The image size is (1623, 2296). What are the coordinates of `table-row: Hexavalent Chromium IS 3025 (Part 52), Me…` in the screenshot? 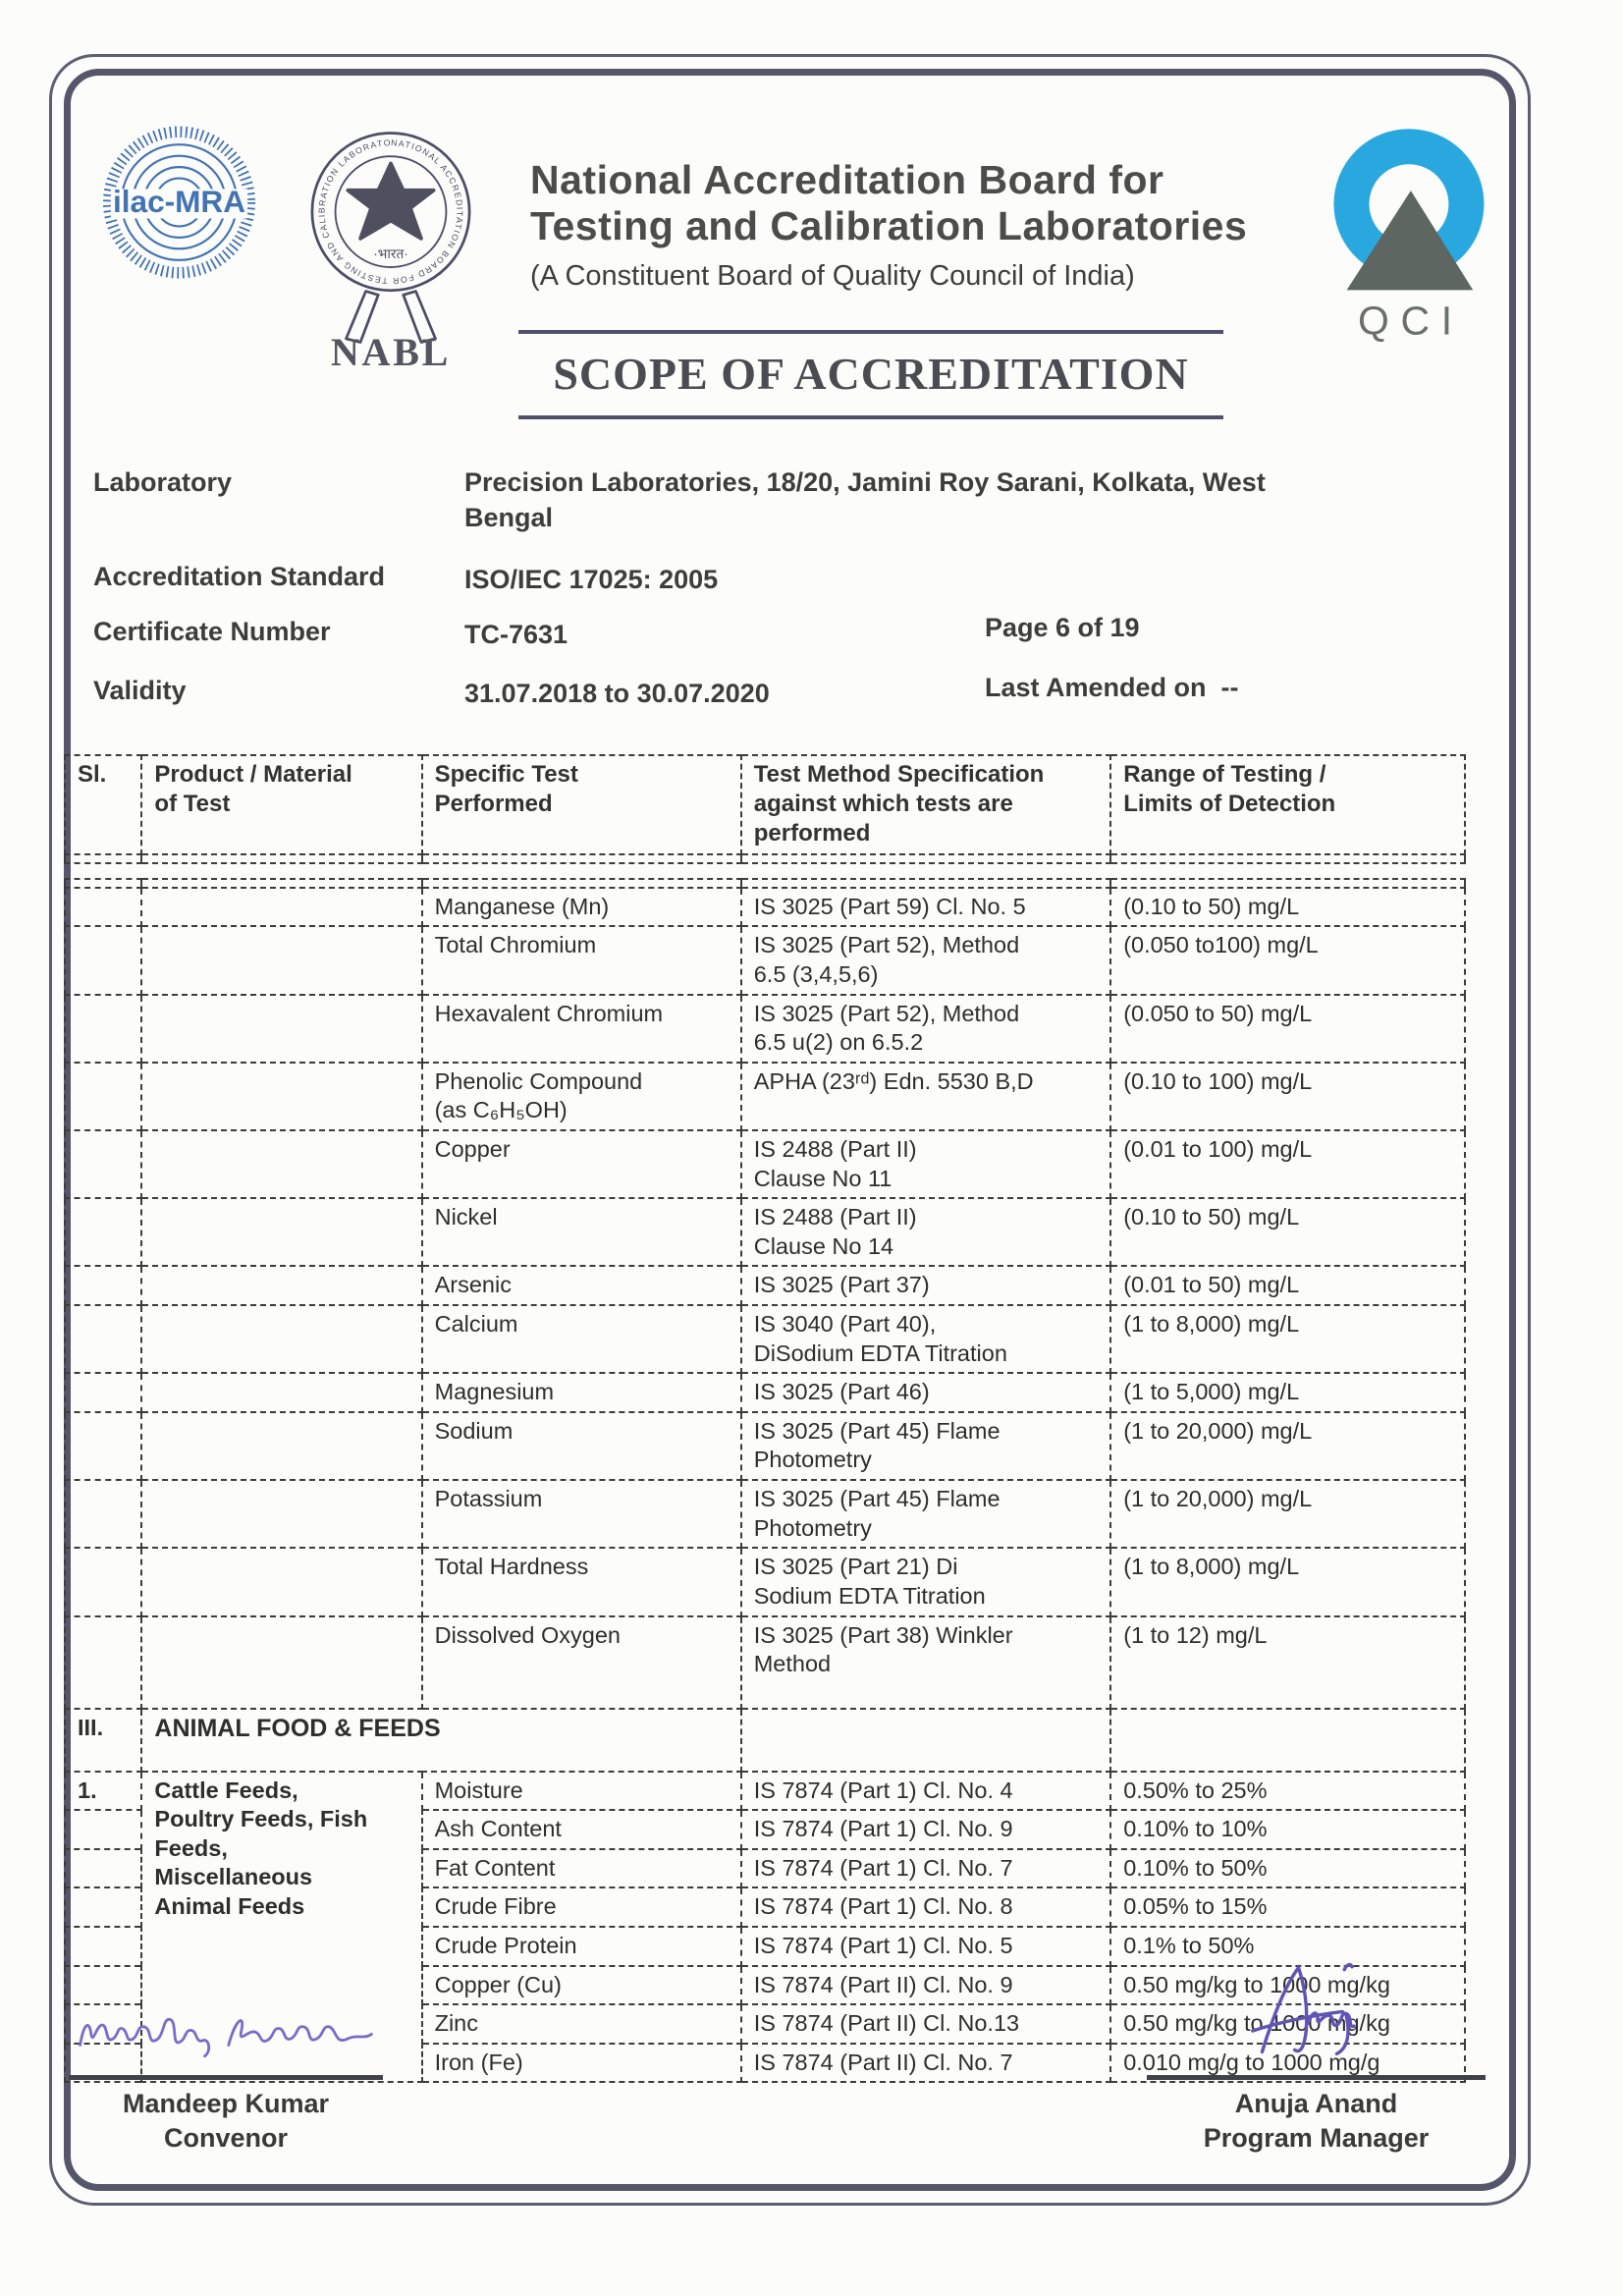 It's located at (764, 1028).